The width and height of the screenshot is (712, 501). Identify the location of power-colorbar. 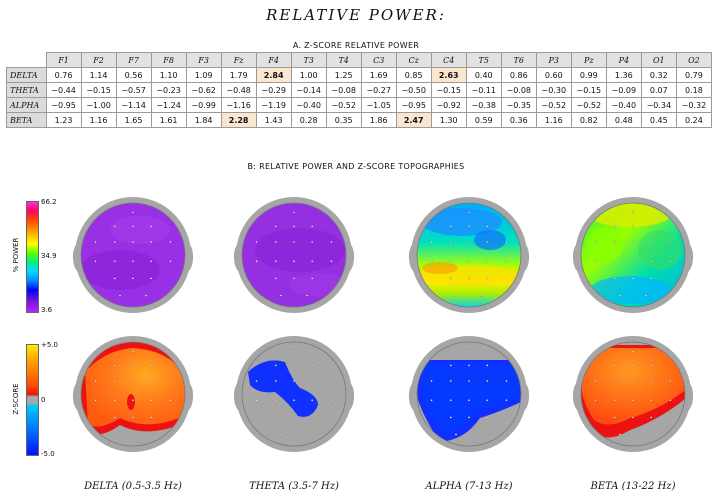
(32, 257).